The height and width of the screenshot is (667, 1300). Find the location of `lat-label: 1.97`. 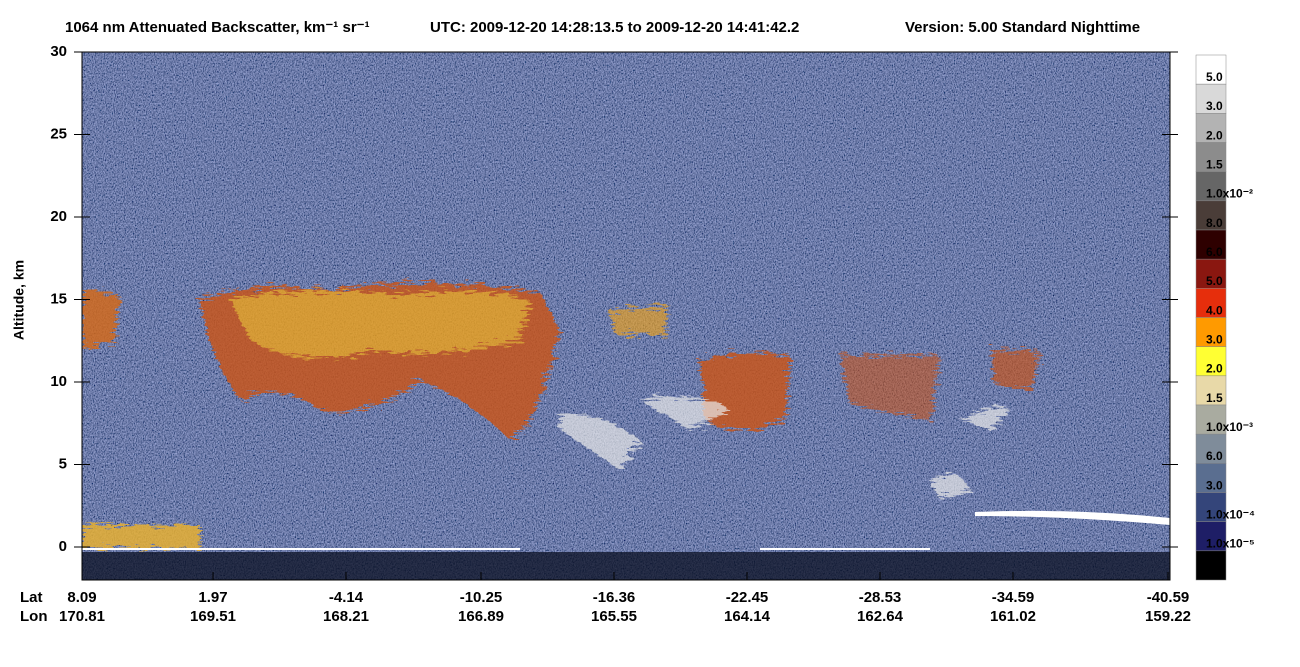

lat-label: 1.97 is located at coordinates (212, 597).